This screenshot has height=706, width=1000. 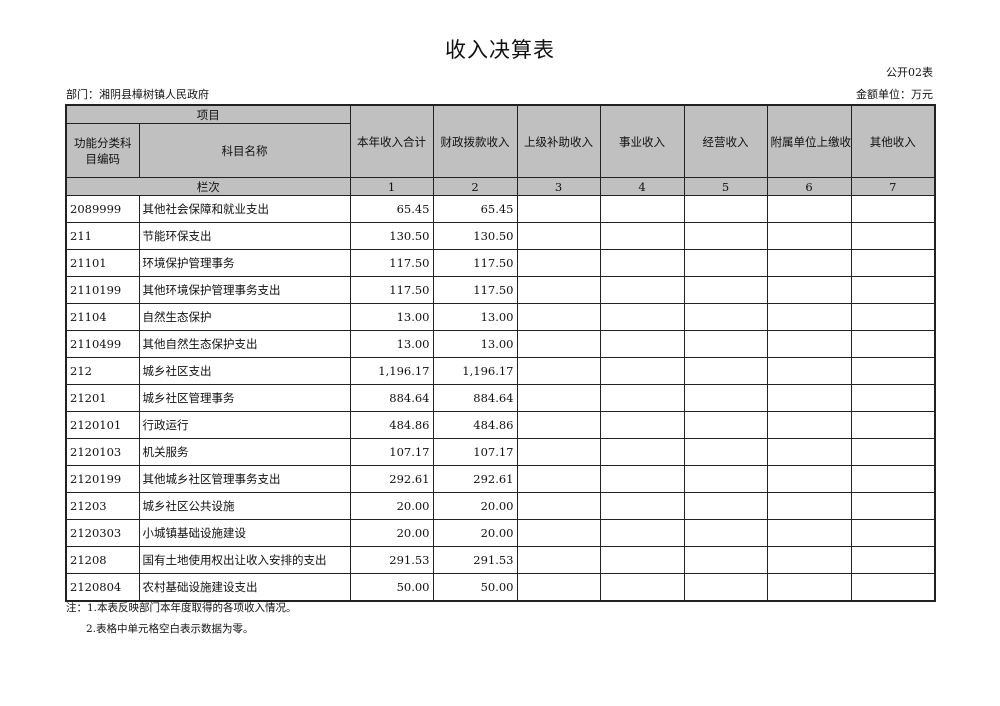 I want to click on table-row: 2089999 其他社会保障和就业支出 65.45 65.45, so click(x=500, y=209).